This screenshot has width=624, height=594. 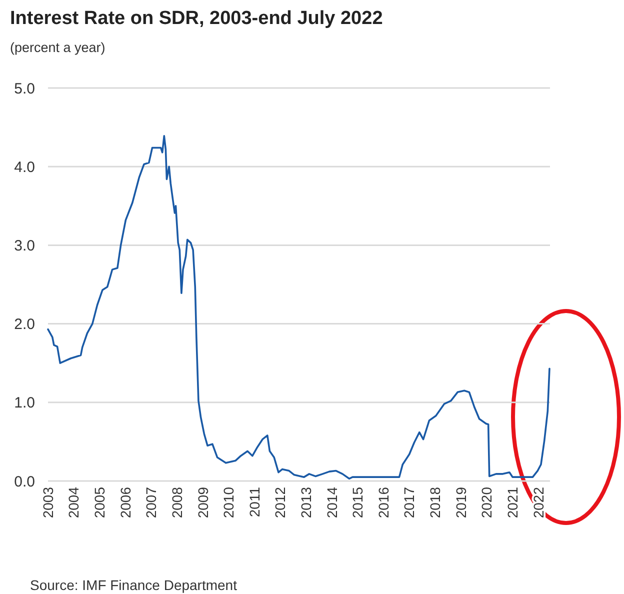 I want to click on x-tick-label: 2004, so click(x=74, y=502).